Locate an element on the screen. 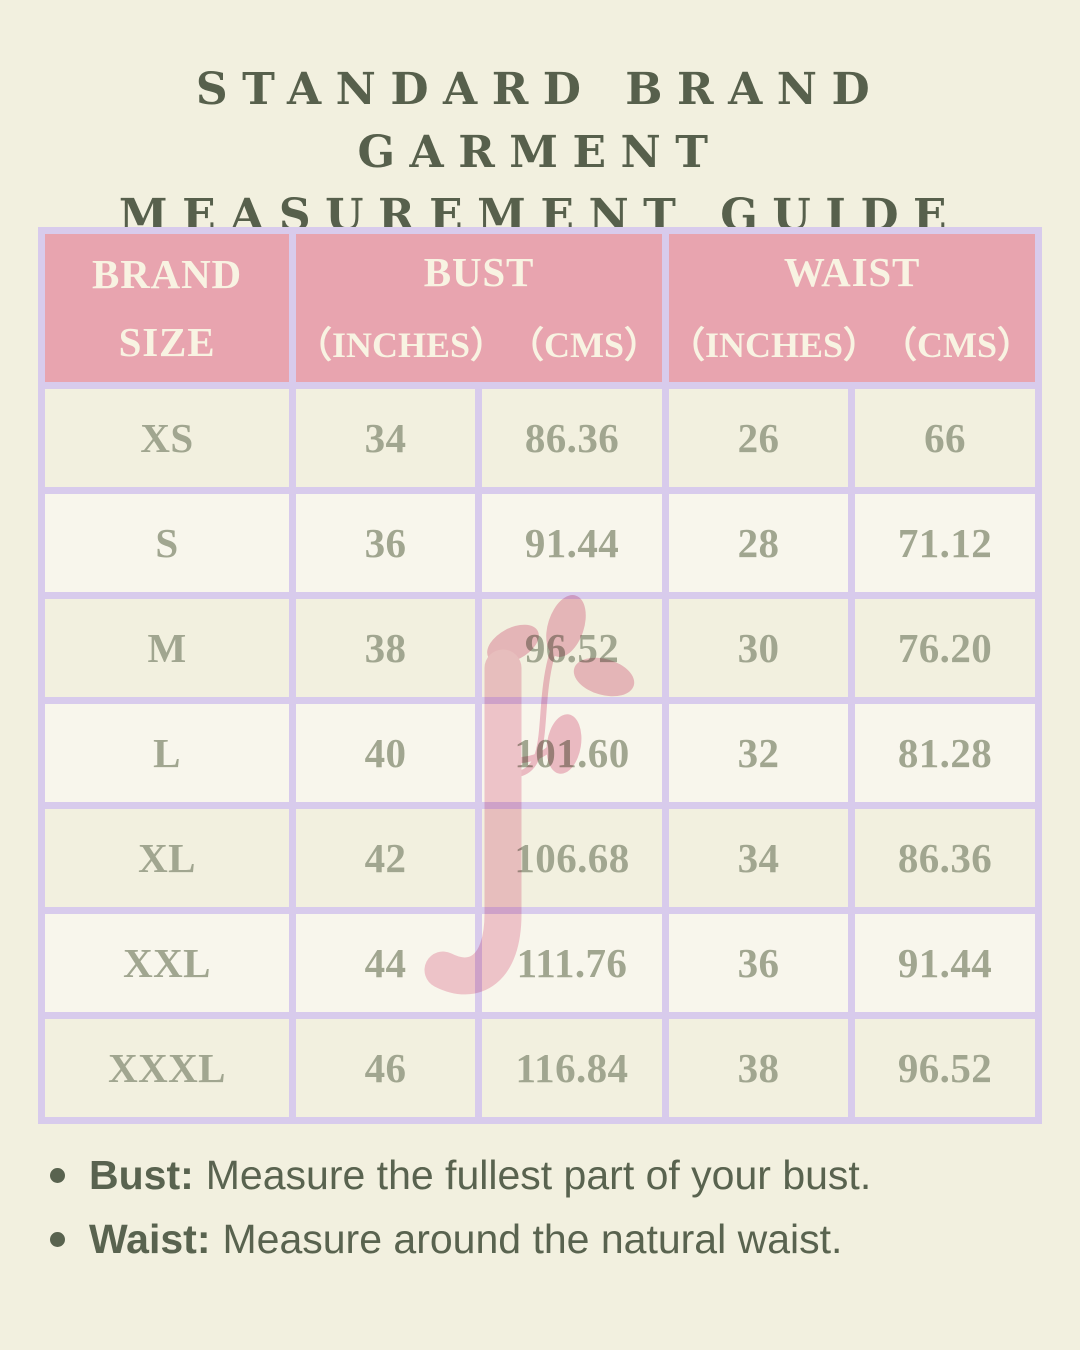 The width and height of the screenshot is (1080, 1350). waist-cms-cell: 71.12 is located at coordinates (945, 543).